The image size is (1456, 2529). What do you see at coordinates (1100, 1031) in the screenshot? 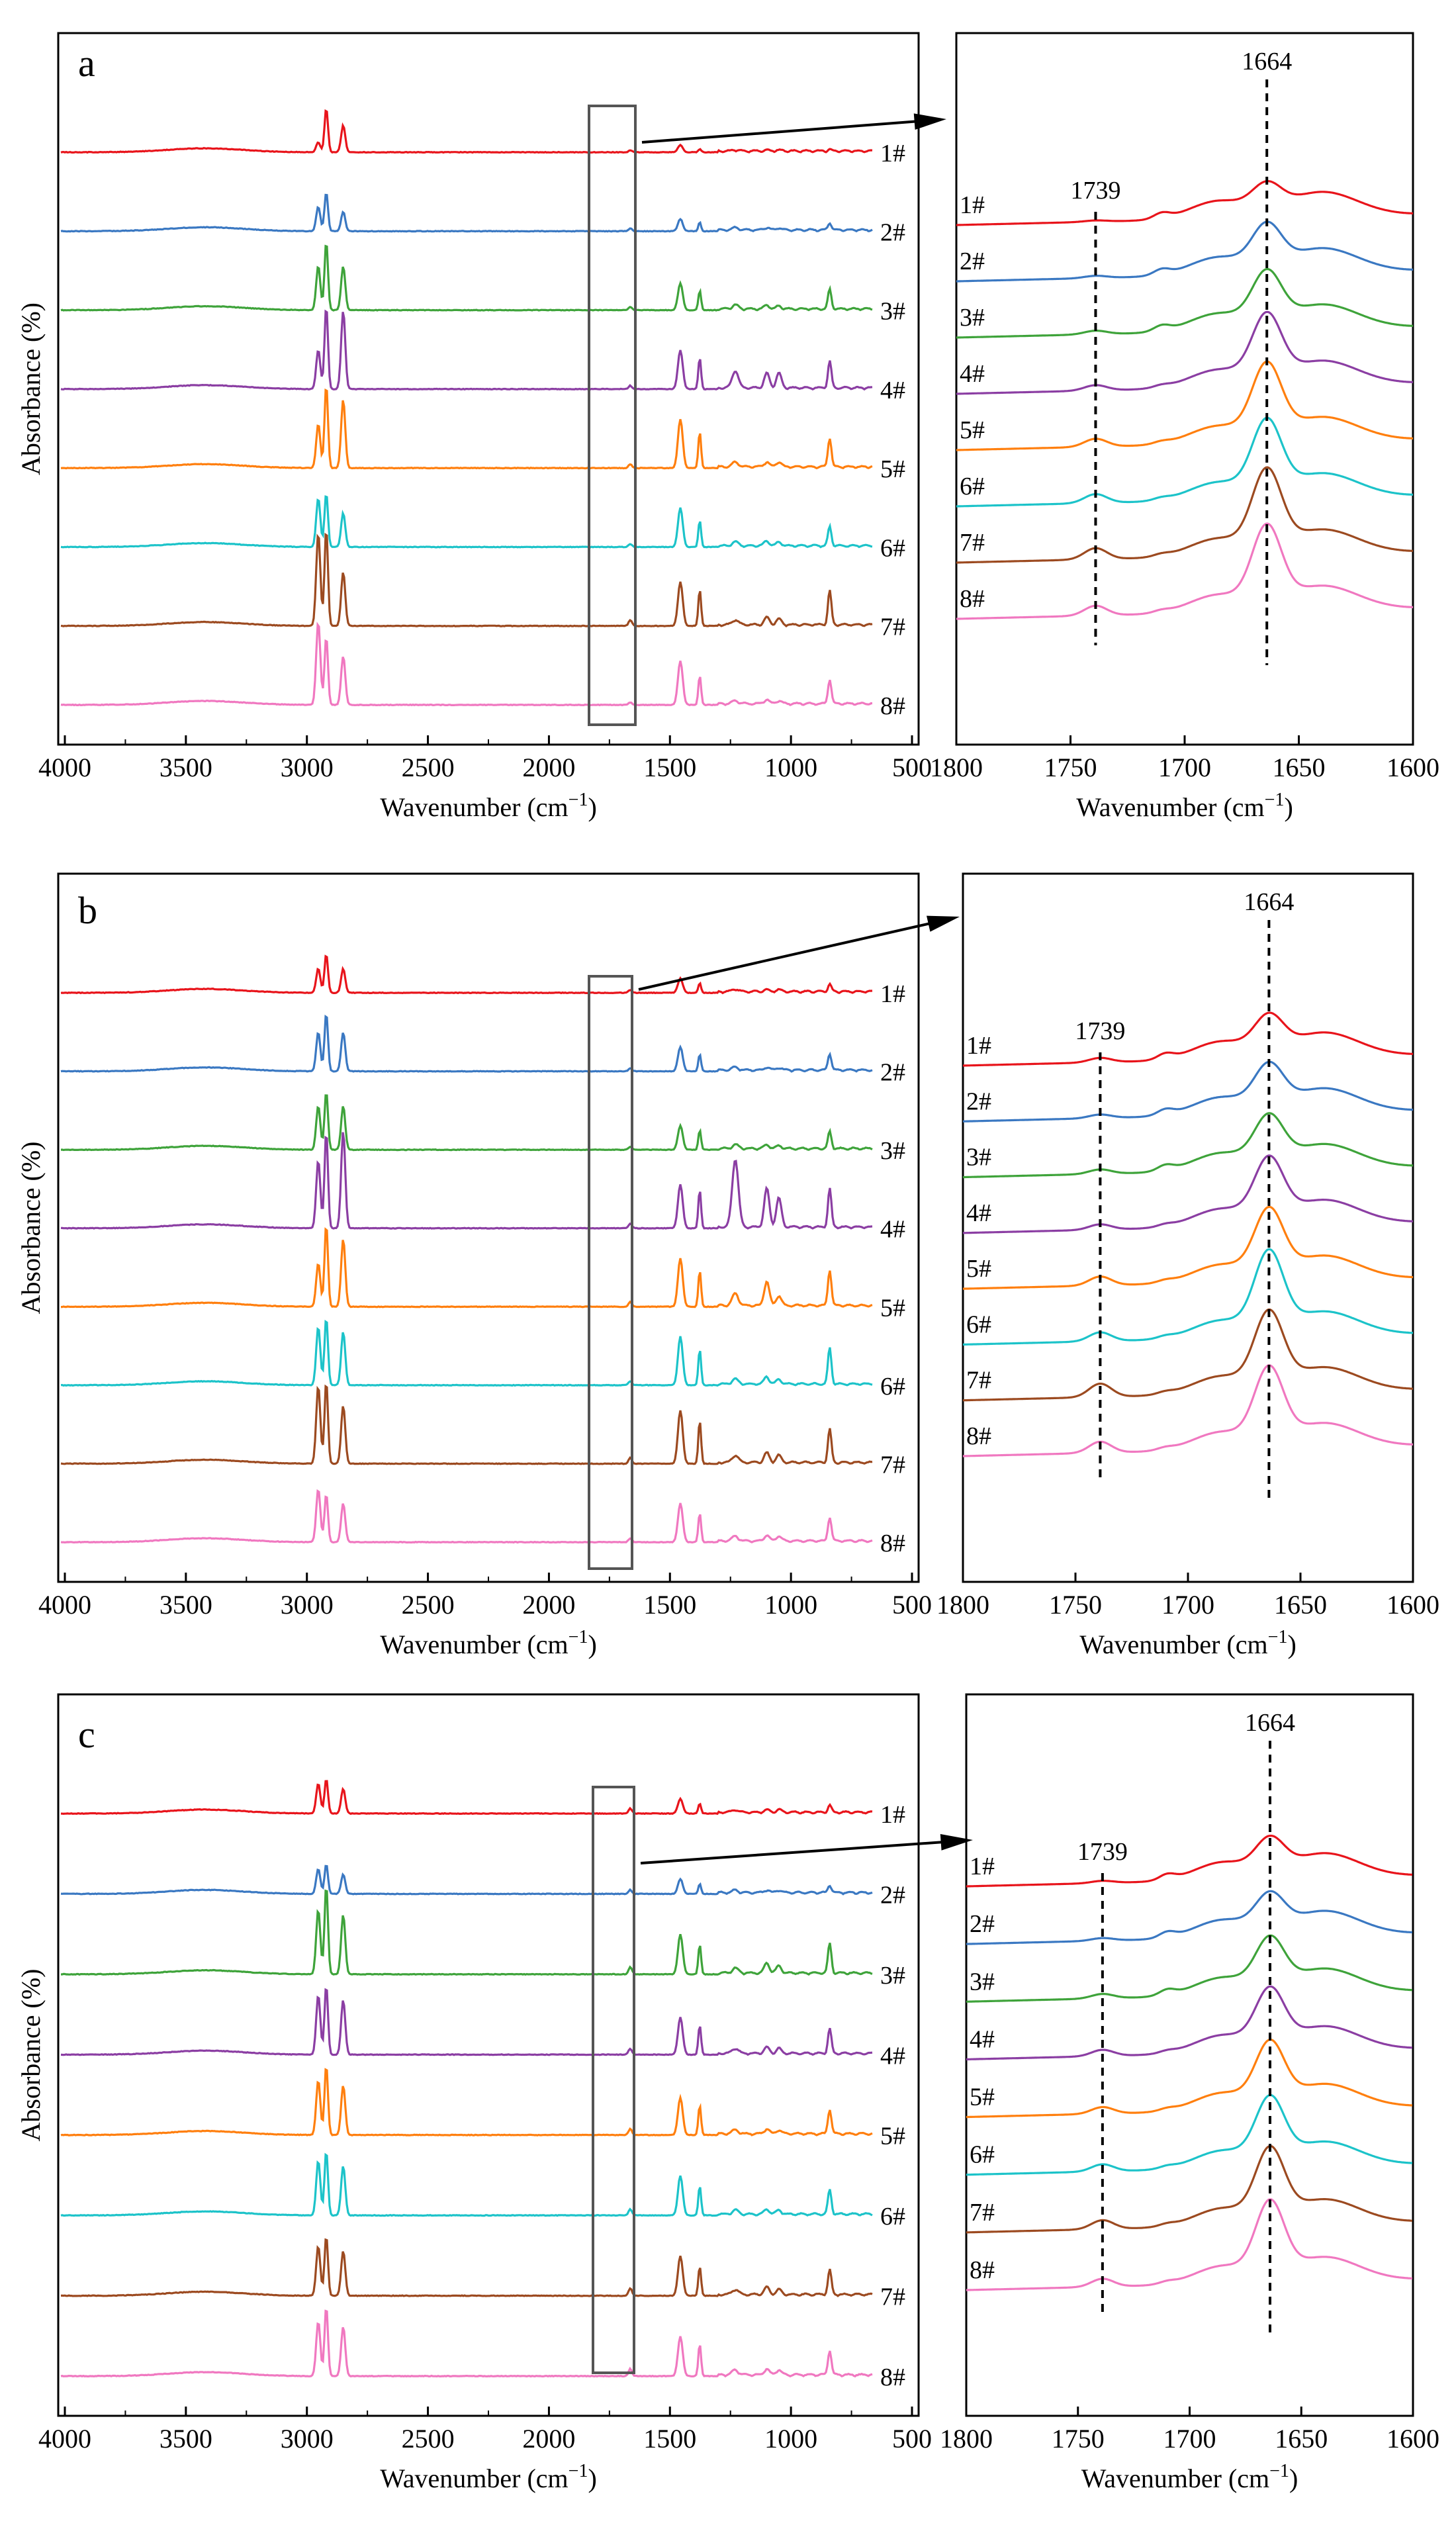
I see `peak-label-1739: 1739` at bounding box center [1100, 1031].